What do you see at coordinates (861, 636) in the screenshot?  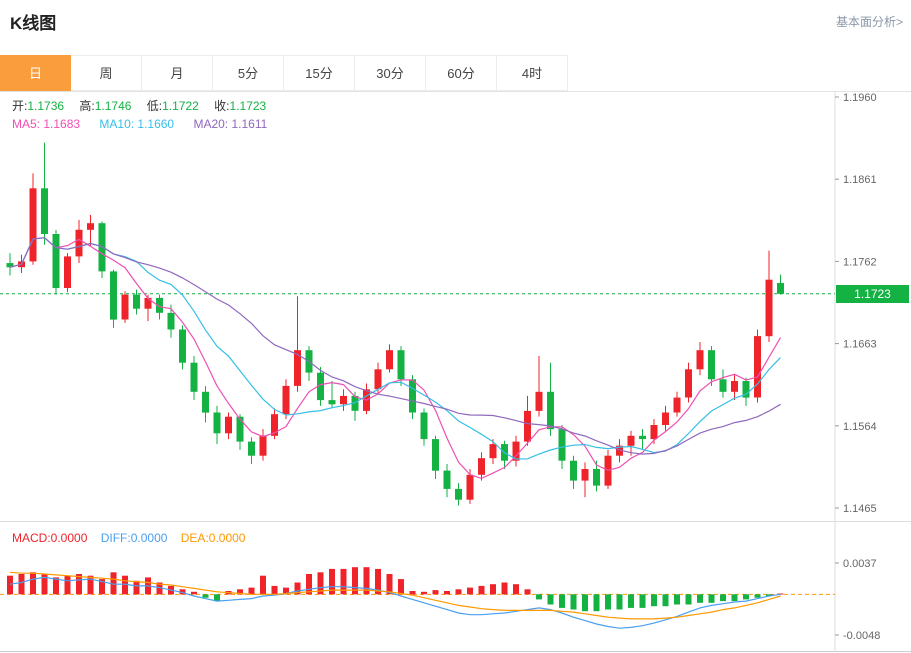 I see `macd-axis-label: -0.0048` at bounding box center [861, 636].